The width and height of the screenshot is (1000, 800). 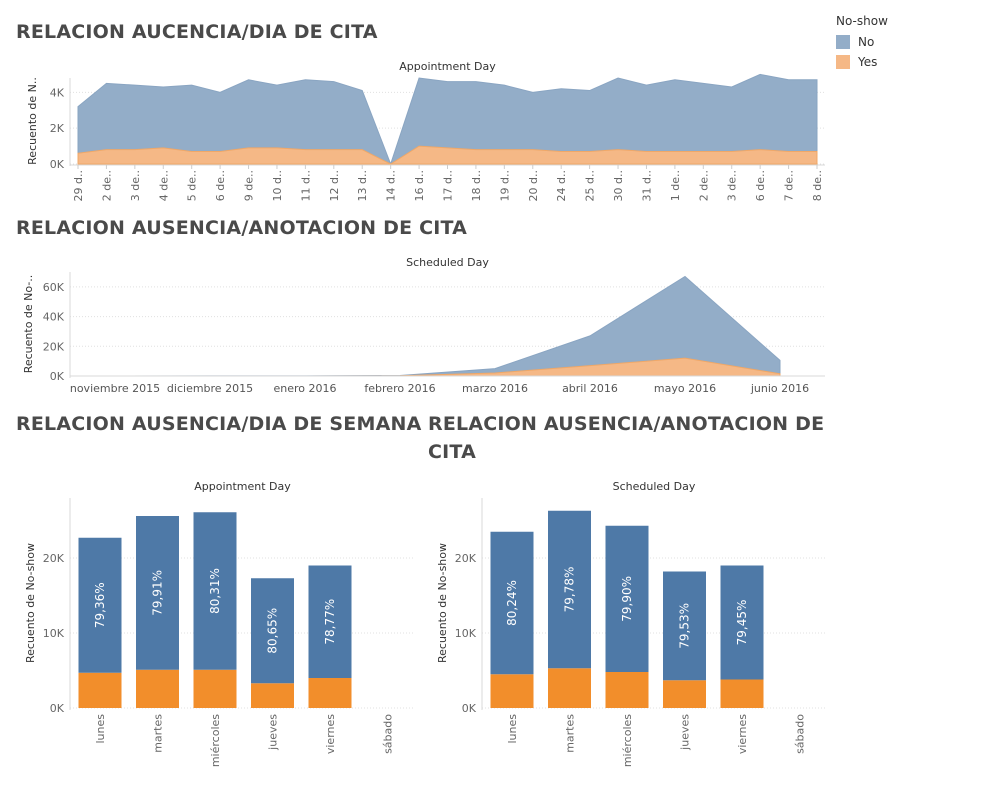 What do you see at coordinates (210, 388) in the screenshot?
I see `x-tick-label: diciembre 2015` at bounding box center [210, 388].